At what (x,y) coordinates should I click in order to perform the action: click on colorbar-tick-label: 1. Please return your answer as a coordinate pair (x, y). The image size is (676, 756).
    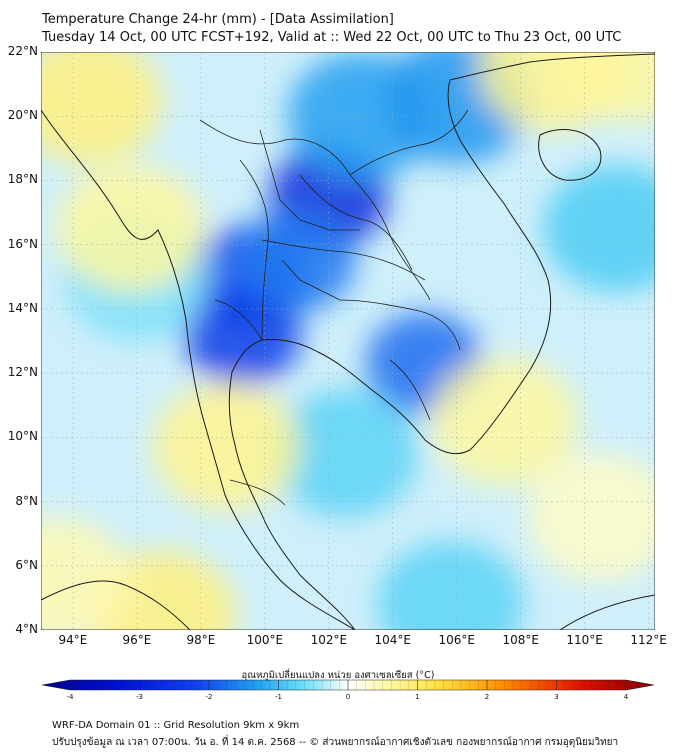
    Looking at the image, I should click on (417, 697).